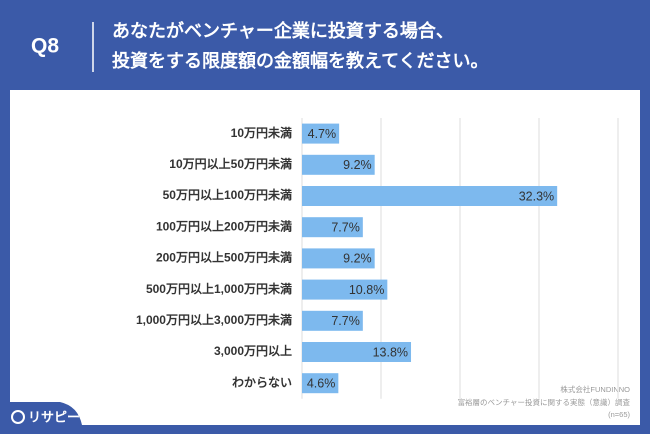 The image size is (650, 439). I want to click on y-tick-label: 10万円以上50万円未満, so click(230, 163).